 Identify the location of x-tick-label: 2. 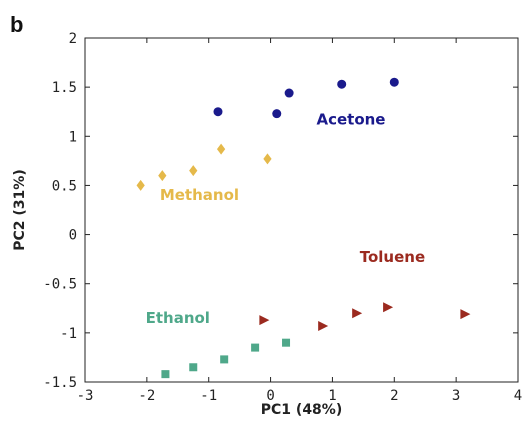
(394, 396).